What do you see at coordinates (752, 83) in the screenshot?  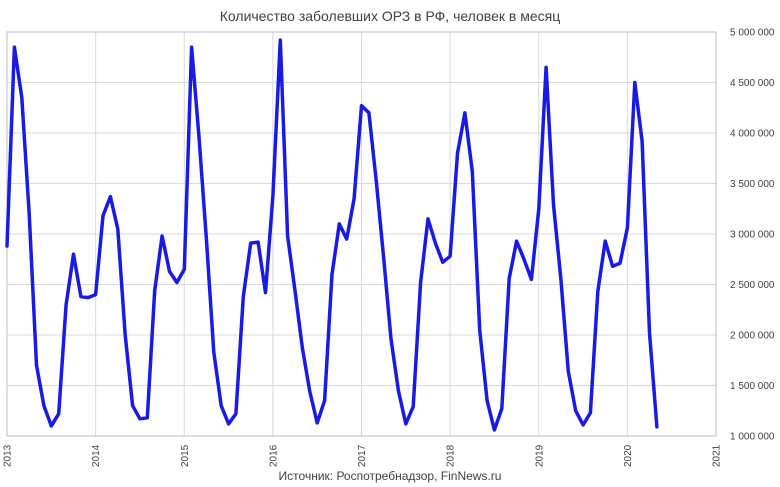 I see `y-tick-label: 4 500 000` at bounding box center [752, 83].